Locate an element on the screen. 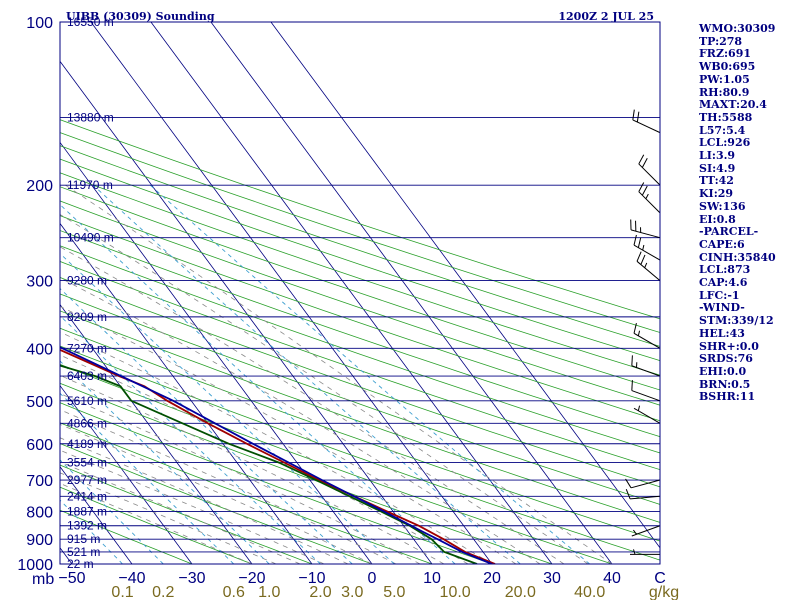 Image resolution: width=800 pixels, height=600 pixels. temperature-label: 0 is located at coordinates (372, 578).